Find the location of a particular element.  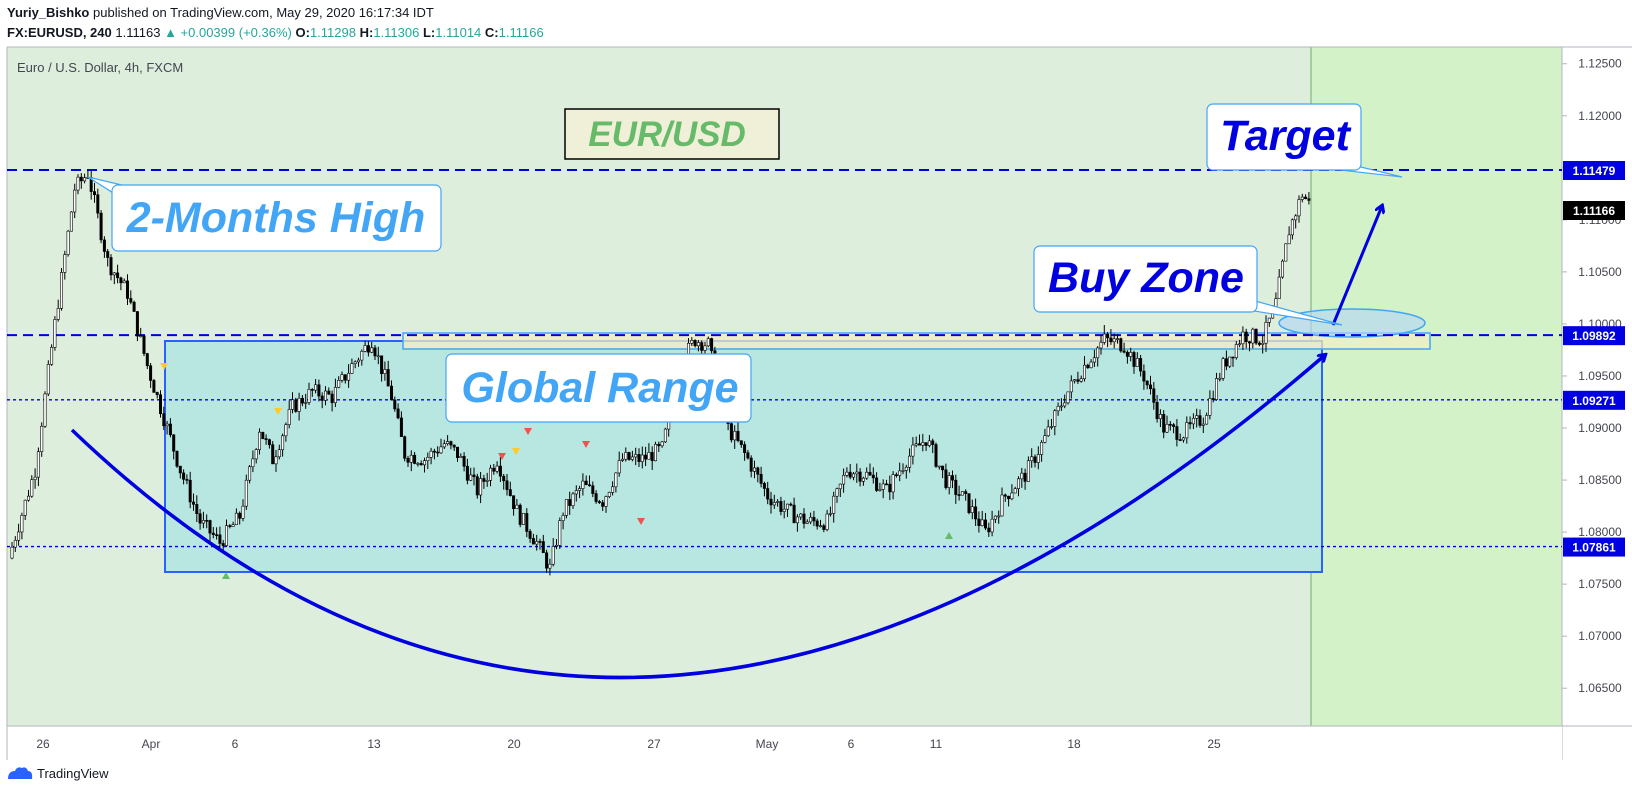

last-price: 1.11163 is located at coordinates (138, 32).